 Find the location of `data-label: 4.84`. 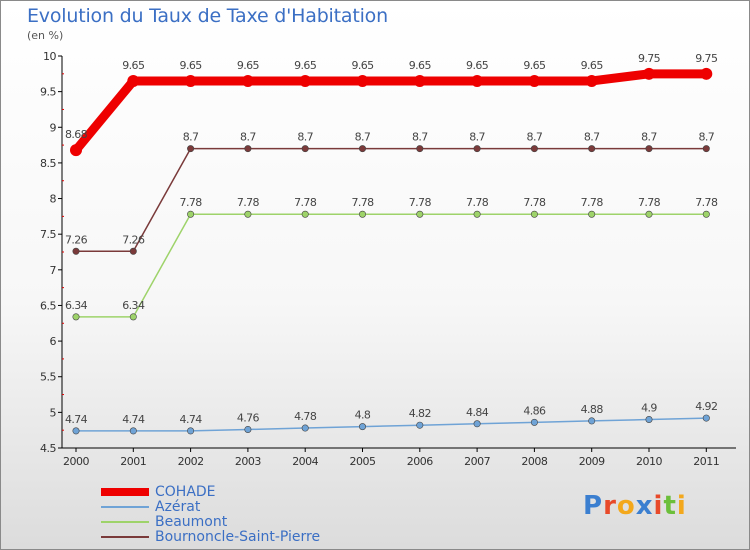

data-label: 4.84 is located at coordinates (477, 412).